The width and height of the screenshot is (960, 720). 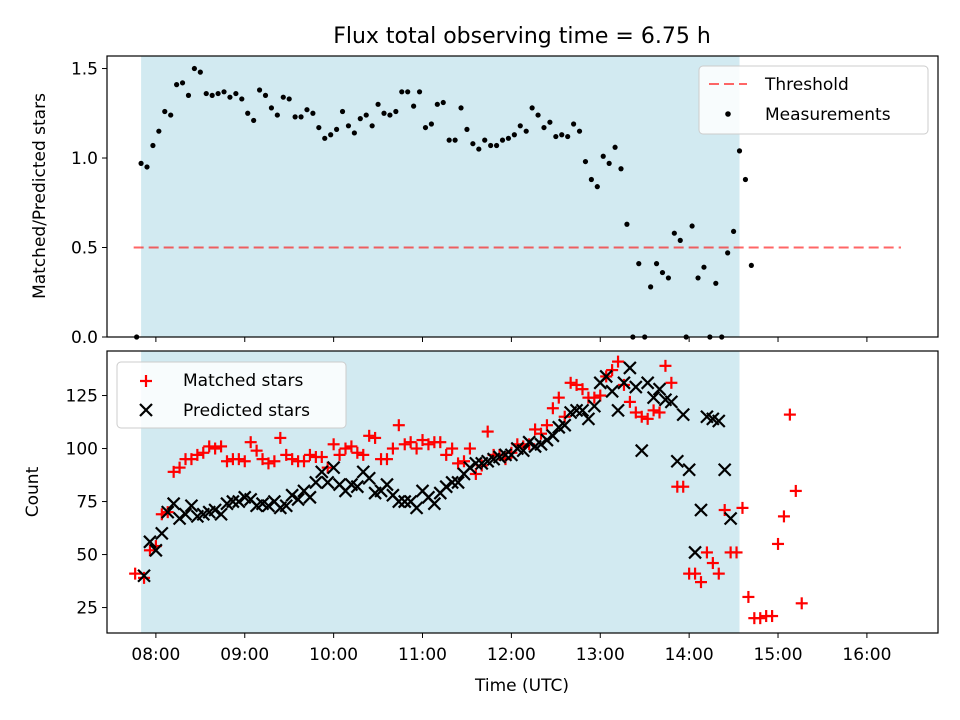 I want to click on matched-legend-swatch, so click(x=146, y=381).